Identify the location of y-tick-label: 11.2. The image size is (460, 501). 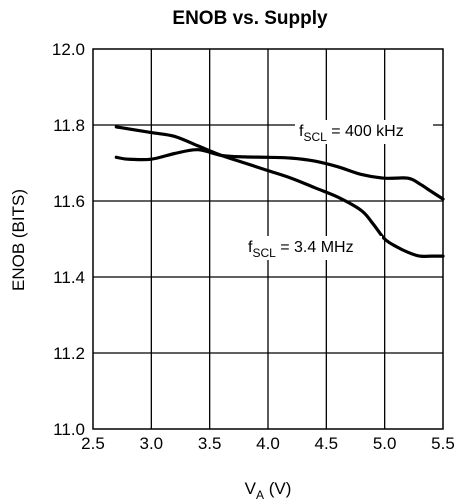
(69, 353).